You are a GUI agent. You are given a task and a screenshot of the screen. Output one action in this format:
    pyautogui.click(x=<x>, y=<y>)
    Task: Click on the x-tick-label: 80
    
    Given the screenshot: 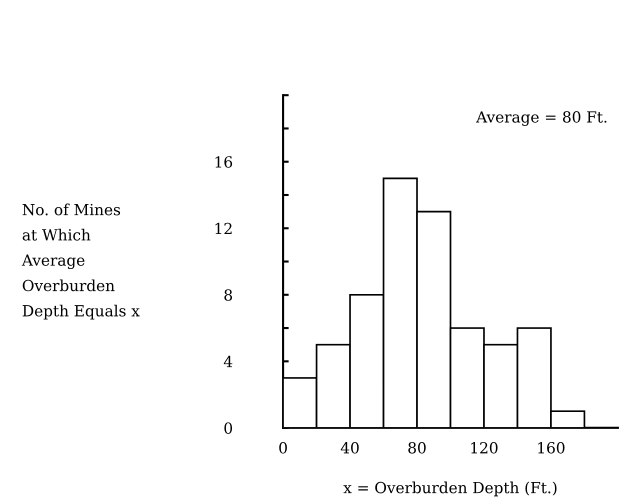 What is the action you would take?
    pyautogui.click(x=417, y=448)
    